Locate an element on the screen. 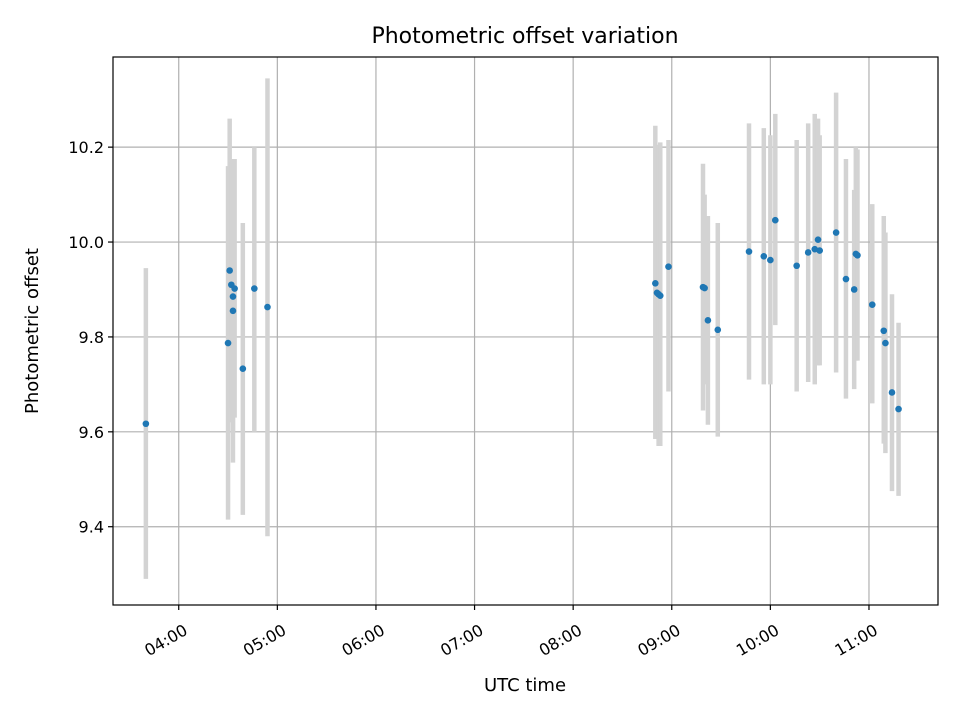 Image resolution: width=960 pixels, height=720 pixels. x-axis-label: UTC time is located at coordinates (525, 685).